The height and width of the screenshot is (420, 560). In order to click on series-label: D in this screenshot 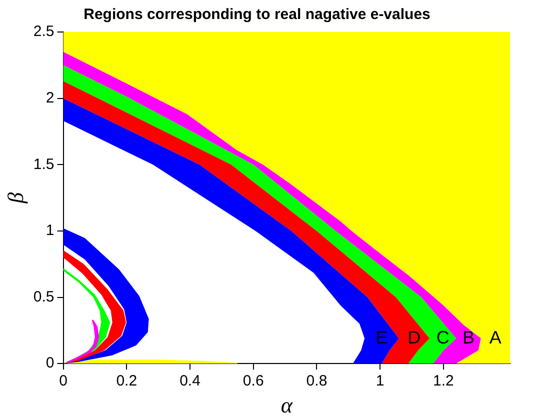, I will do `click(414, 337)`.